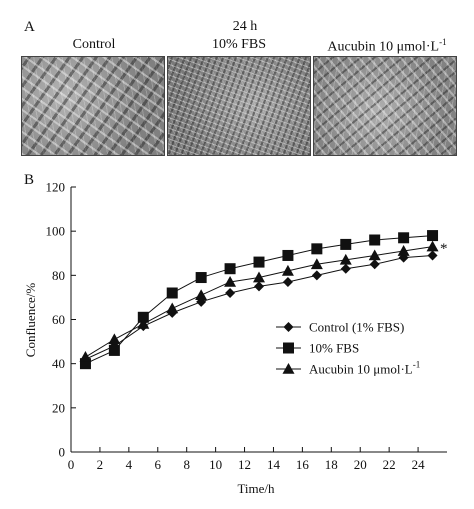 This screenshot has height=509, width=474. I want to click on legend-marker-triangle, so click(288, 368).